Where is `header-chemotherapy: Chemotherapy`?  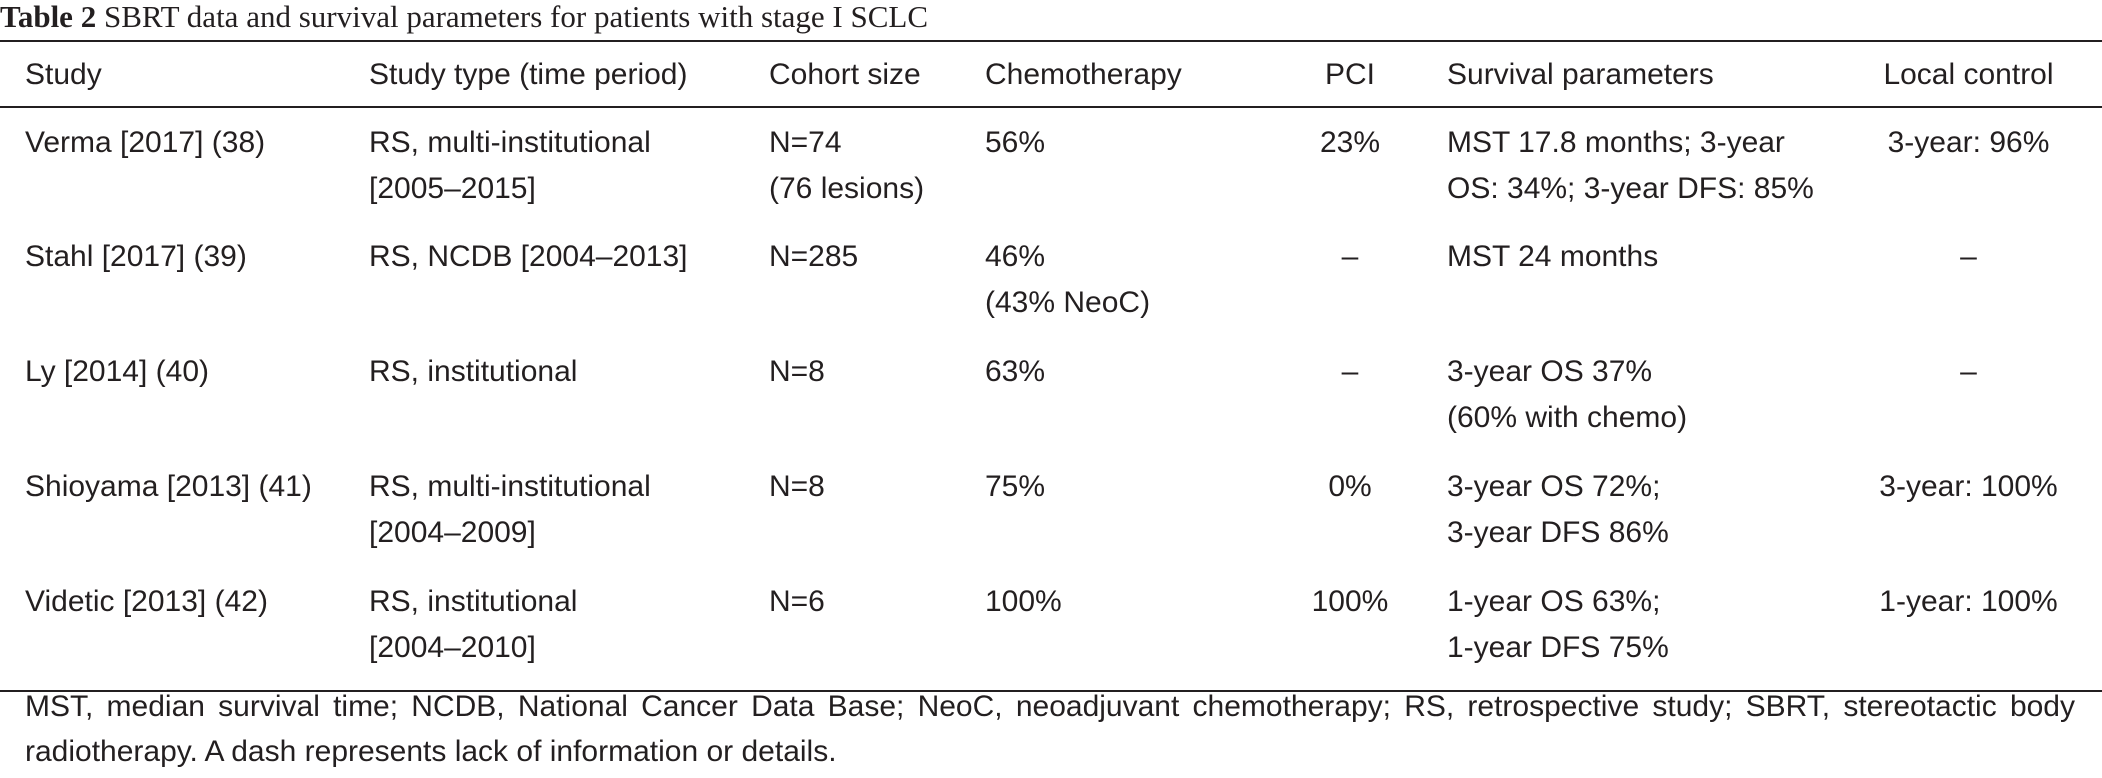 header-chemotherapy: Chemotherapy is located at coordinates (1083, 74).